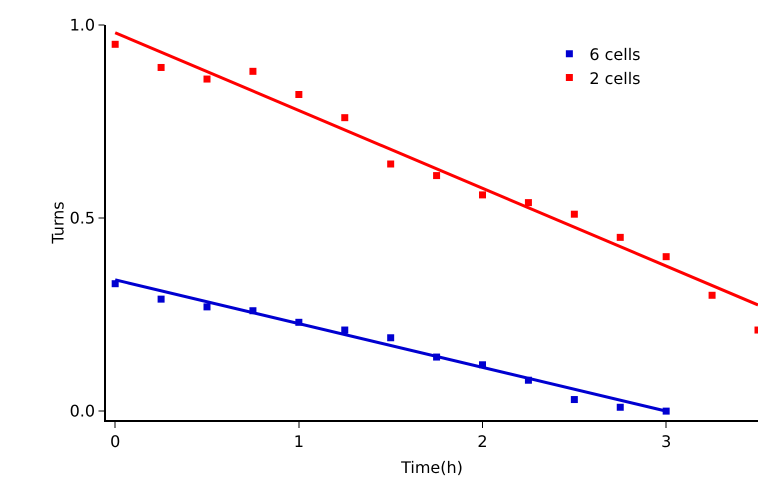 This screenshot has height=493, width=758. What do you see at coordinates (666, 441) in the screenshot?
I see `x-tick-label: 3` at bounding box center [666, 441].